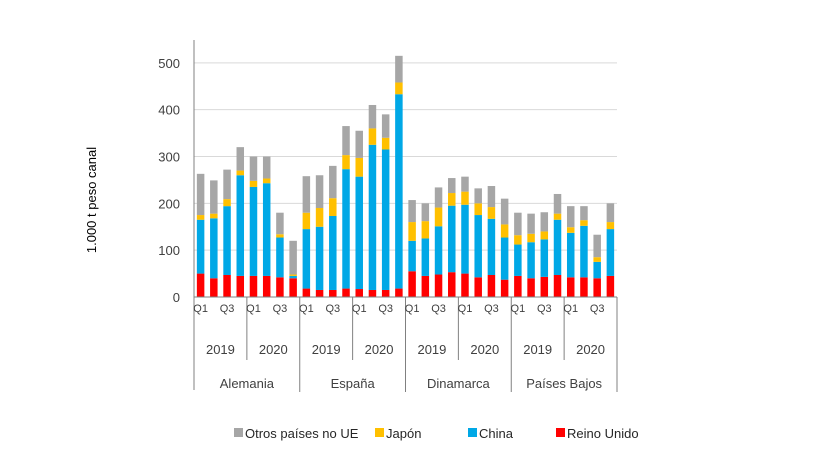  Describe the element at coordinates (169, 63) in the screenshot. I see `y-tick-label: 500` at that location.